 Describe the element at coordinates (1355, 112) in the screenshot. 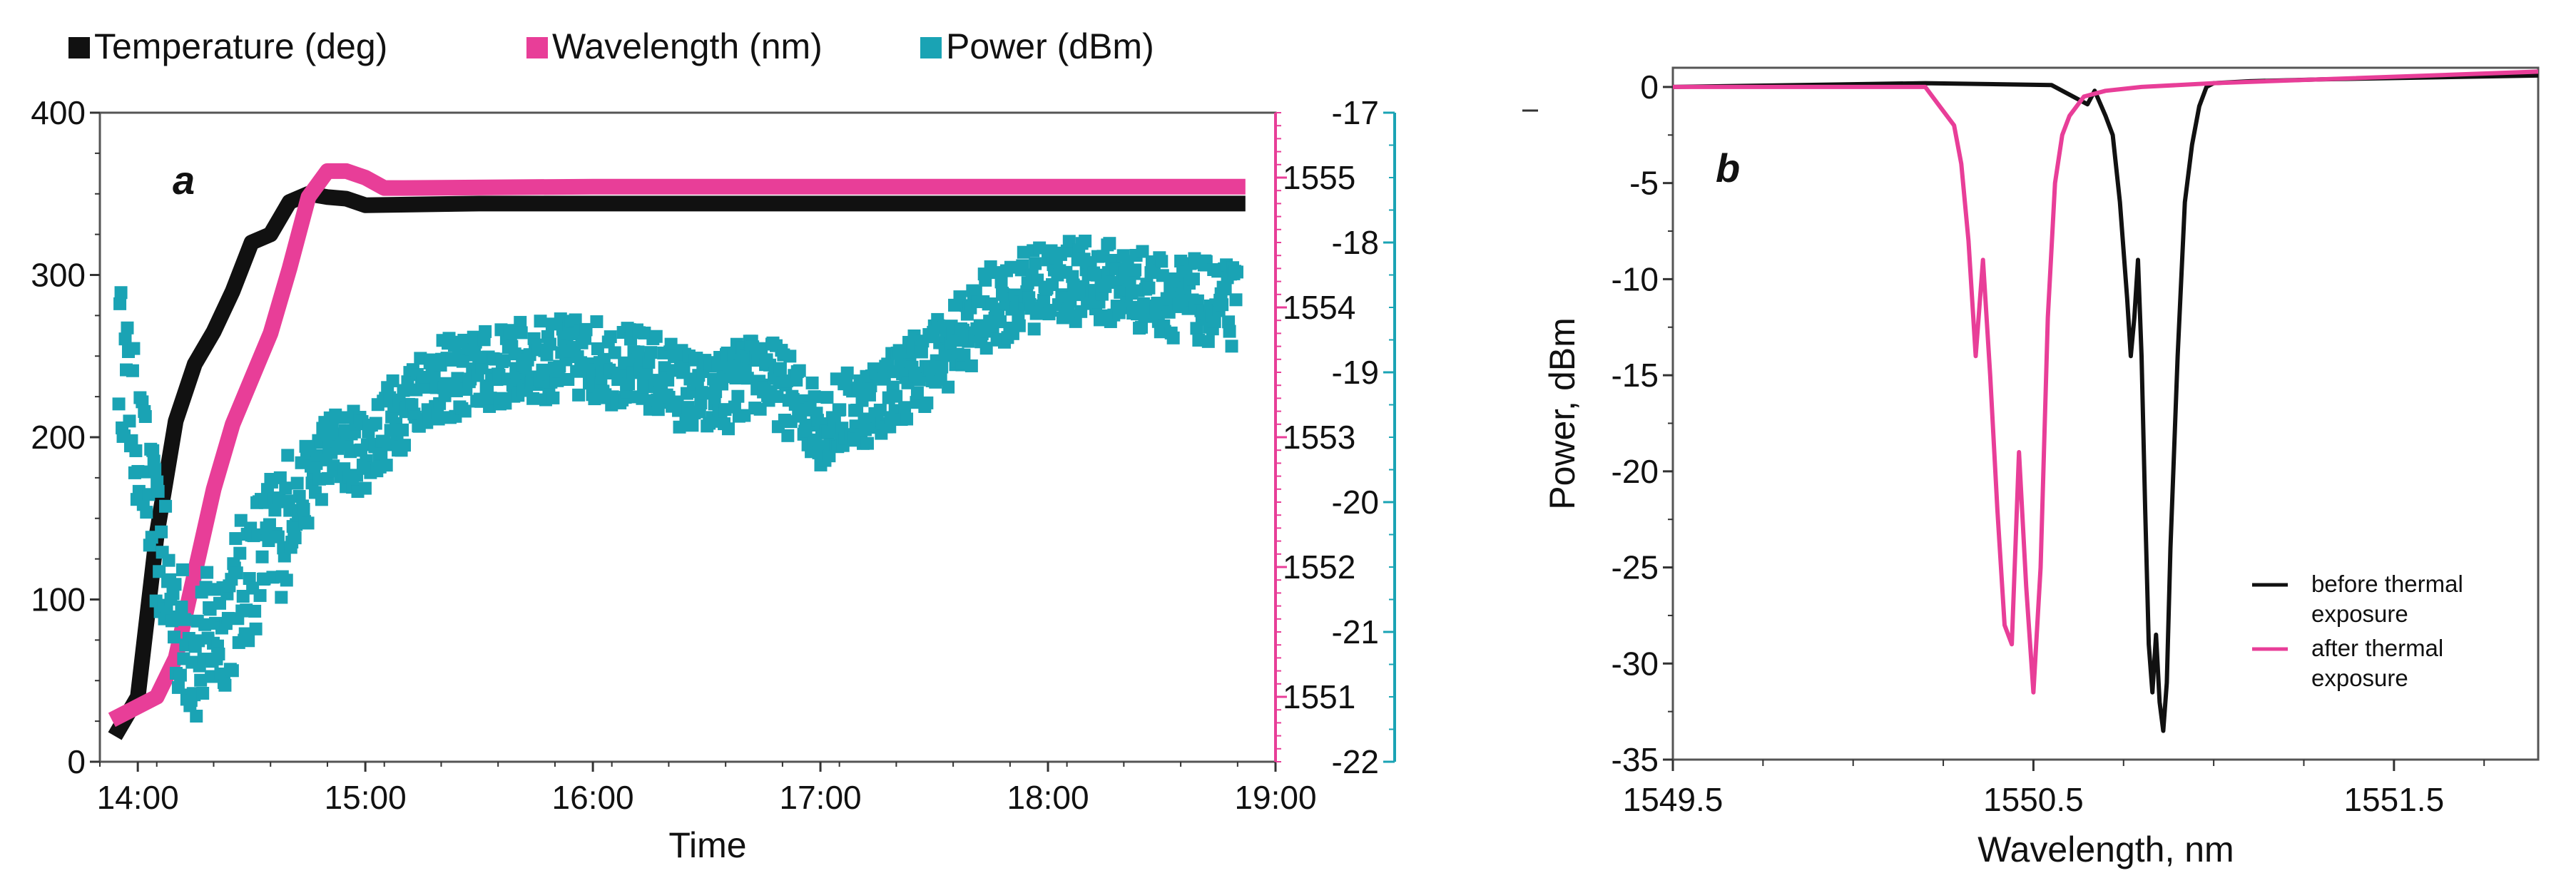

I see `y-tick-label-power: -17` at that location.